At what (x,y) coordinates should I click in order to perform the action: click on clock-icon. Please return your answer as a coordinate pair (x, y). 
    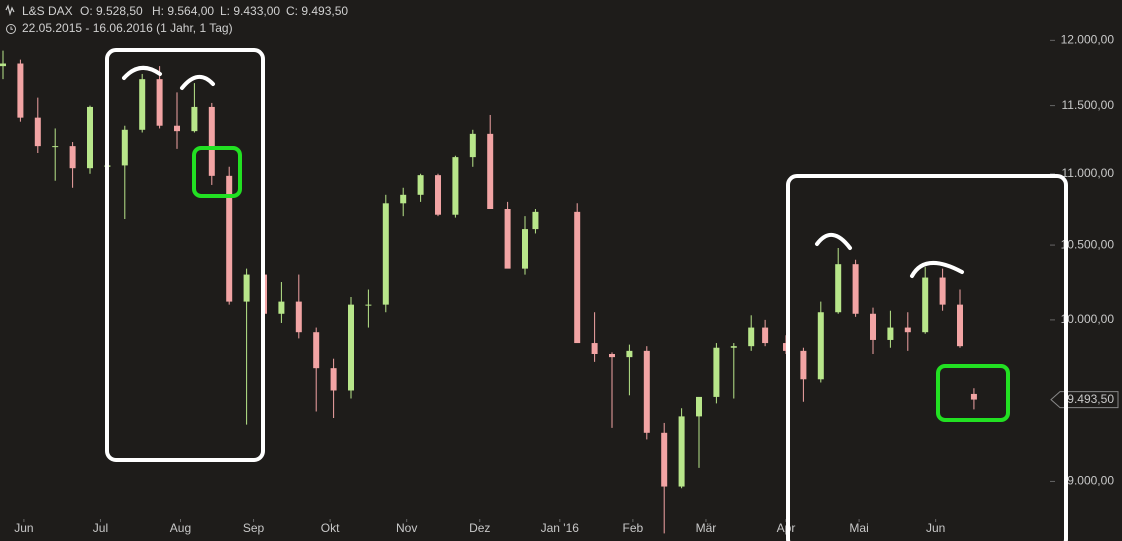
    Looking at the image, I should click on (11, 29).